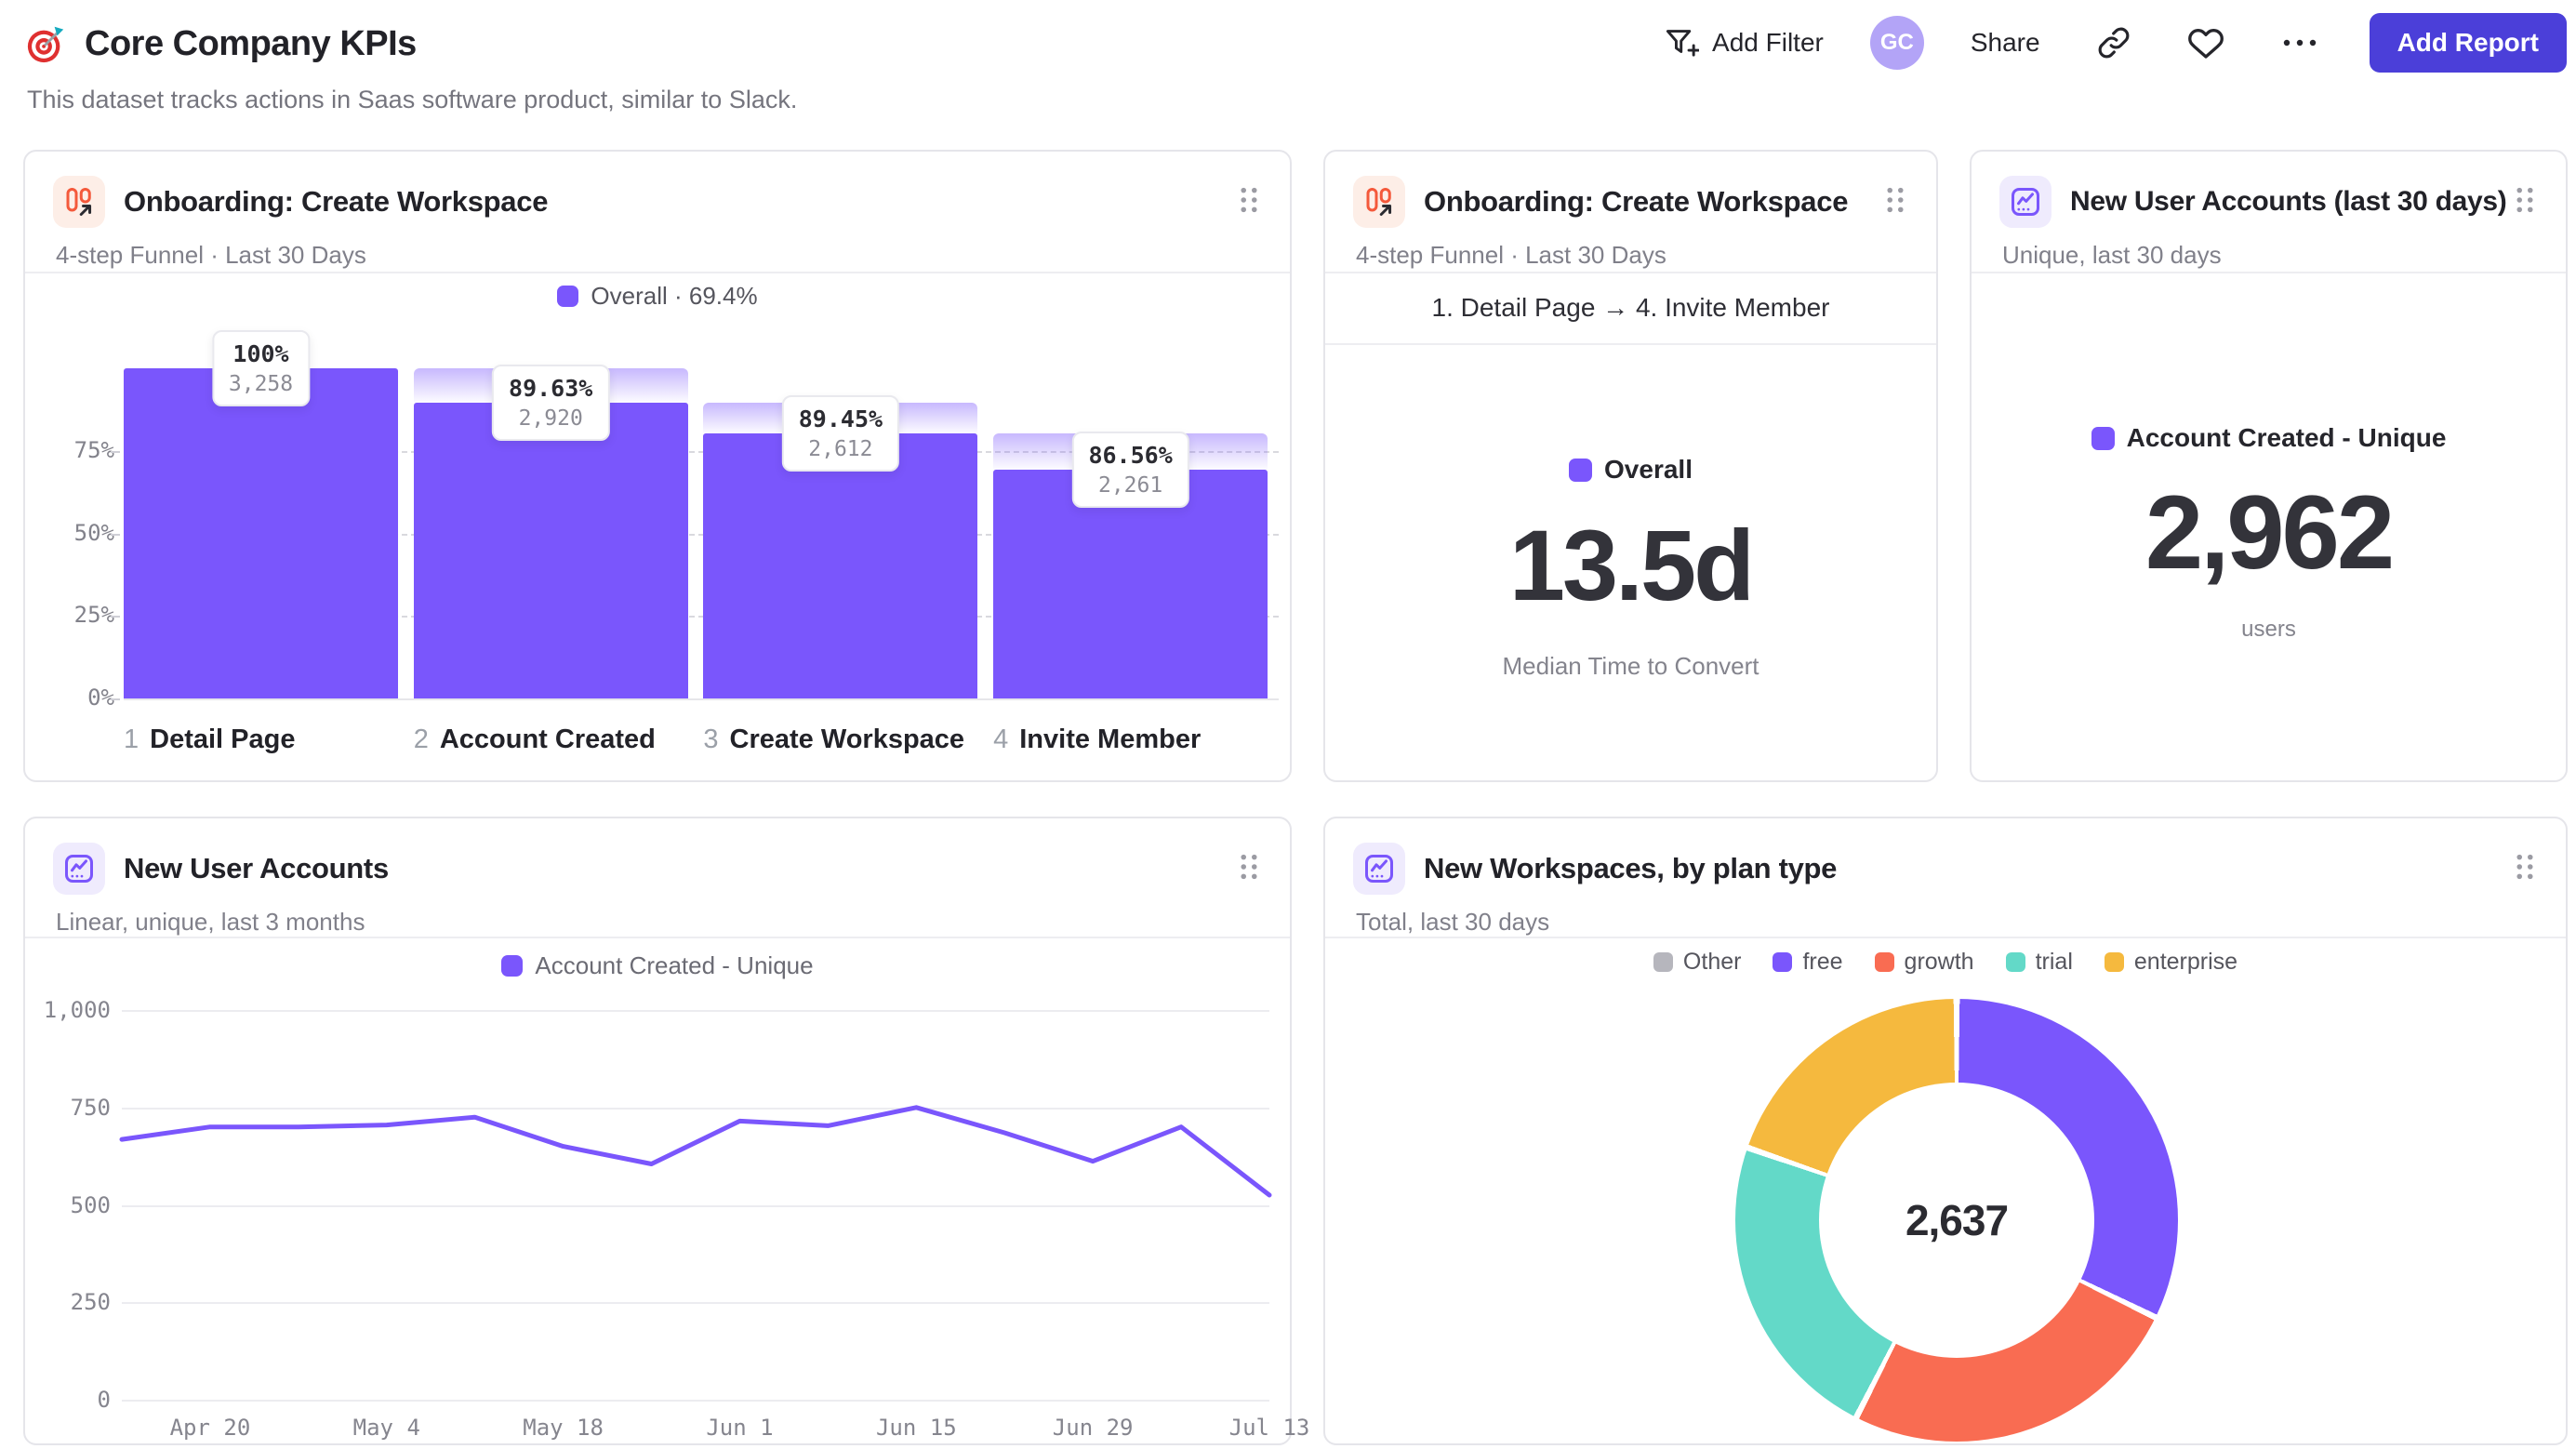  Describe the element at coordinates (1093, 1428) in the screenshot. I see `trend-x-tick-label: Jun 29` at that location.